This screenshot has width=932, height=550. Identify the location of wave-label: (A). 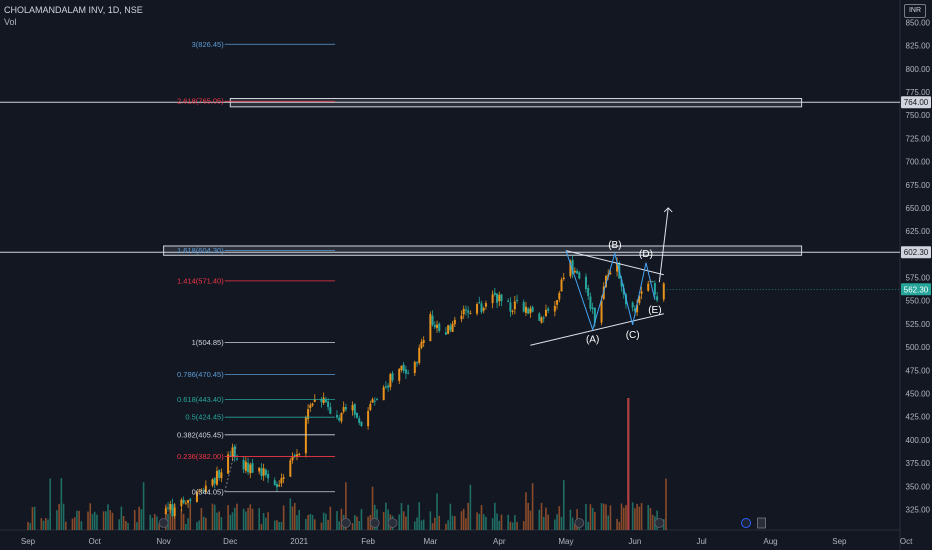
(592, 339).